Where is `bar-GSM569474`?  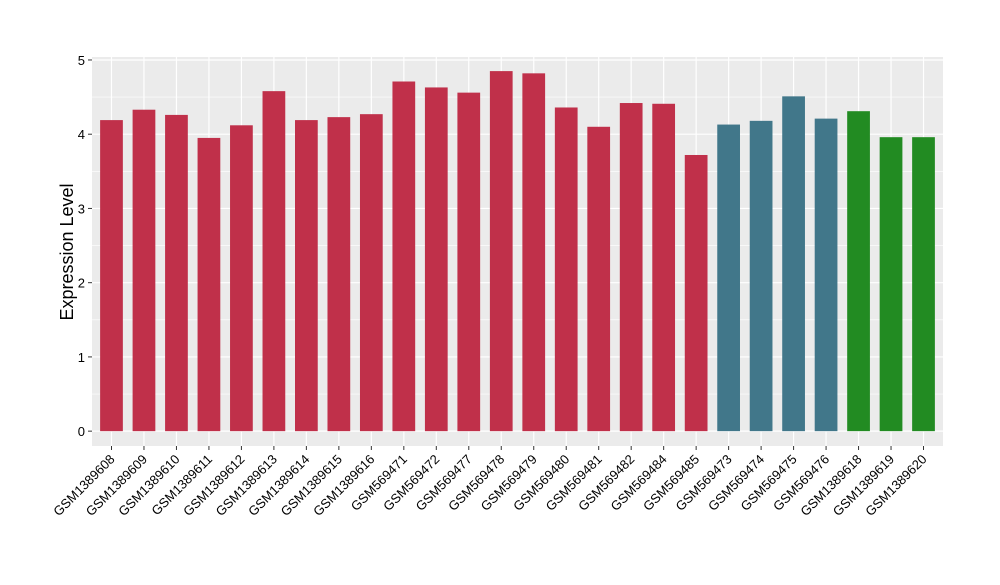
bar-GSM569474 is located at coordinates (761, 276).